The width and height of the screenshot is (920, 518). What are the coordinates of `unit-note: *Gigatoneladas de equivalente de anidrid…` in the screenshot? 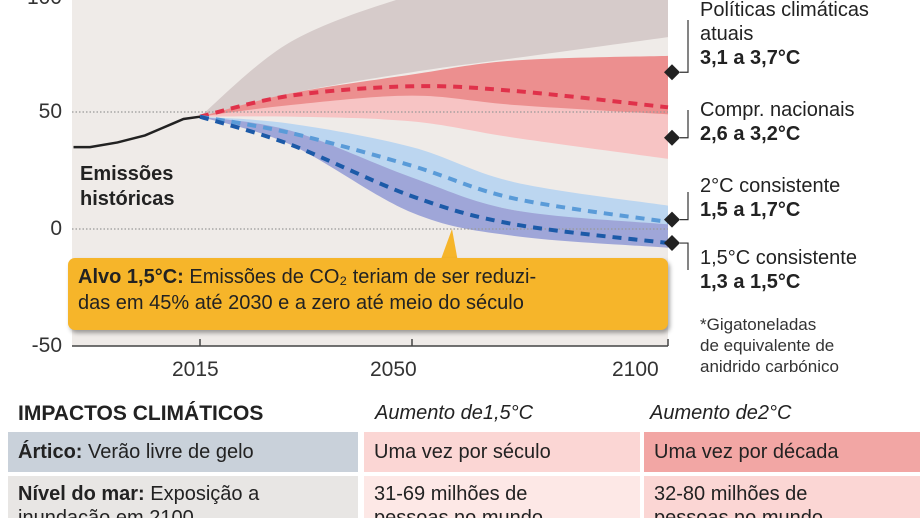 It's located at (769, 345).